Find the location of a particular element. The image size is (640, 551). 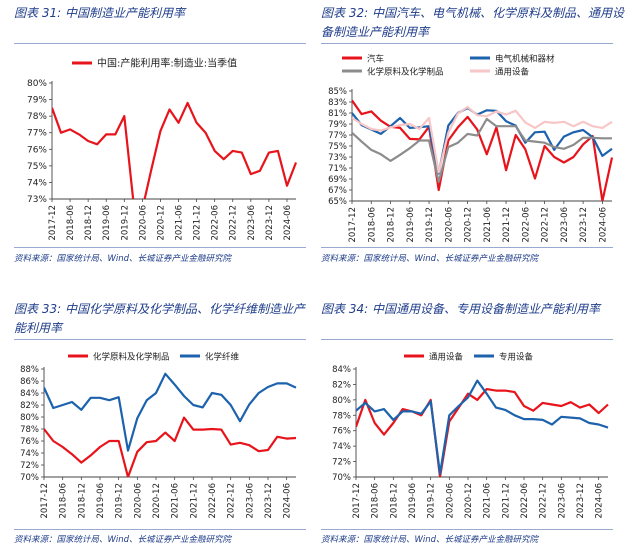

y-tick-label: 79% is located at coordinates (37, 101).